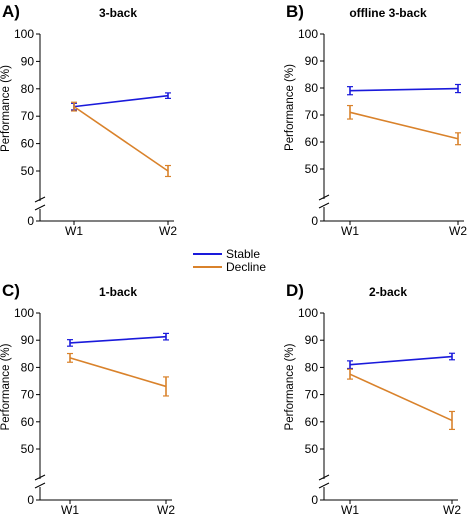 The height and width of the screenshot is (520, 474). Describe the element at coordinates (388, 13) in the screenshot. I see `panel-title: offline 3-back` at that location.